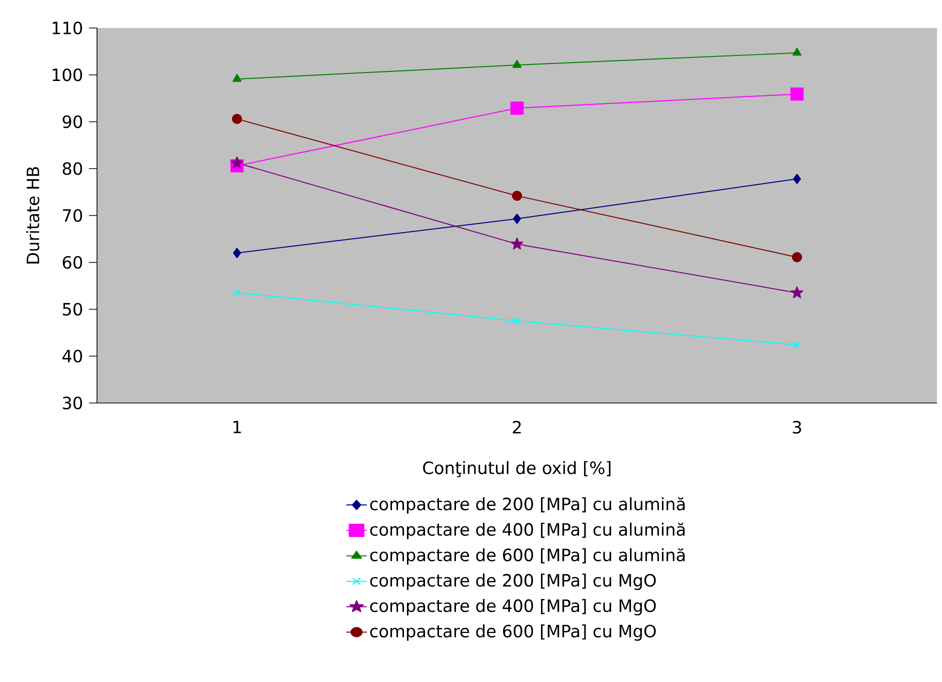 The height and width of the screenshot is (682, 942). What do you see at coordinates (72, 169) in the screenshot?
I see `y-tick-label: 80` at bounding box center [72, 169].